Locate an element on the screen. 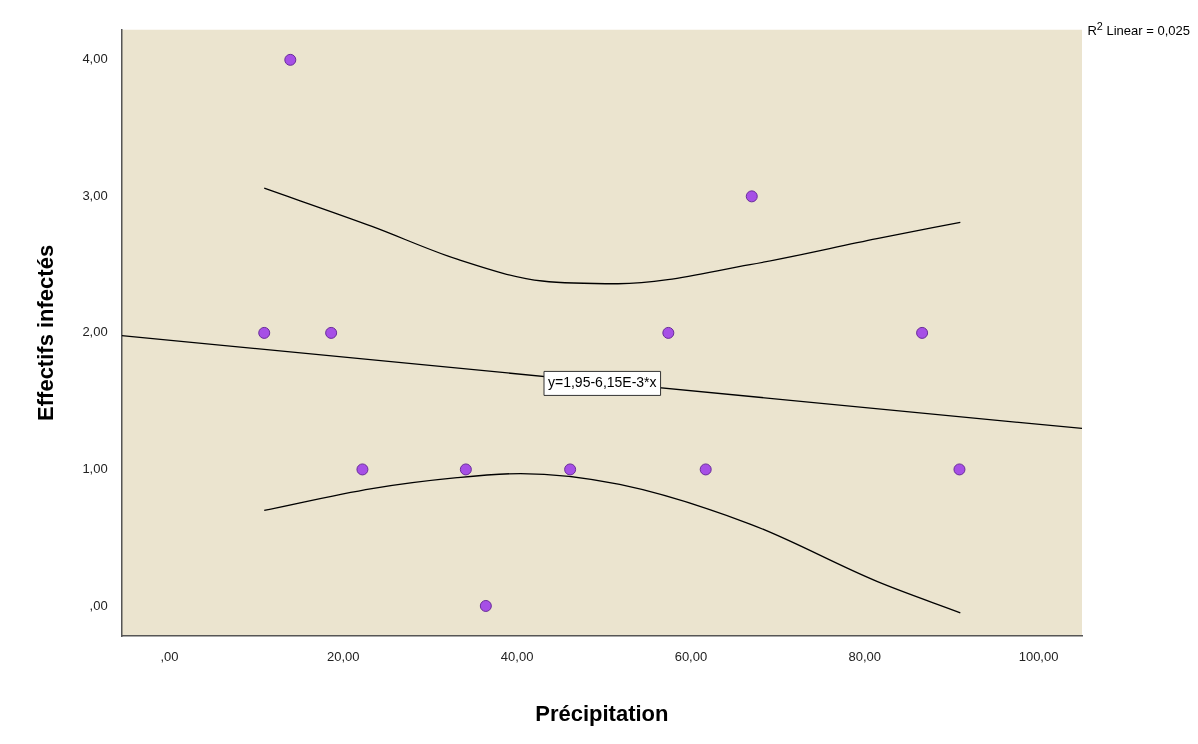 The height and width of the screenshot is (744, 1198). line-series is located at coordinates (612, 236).